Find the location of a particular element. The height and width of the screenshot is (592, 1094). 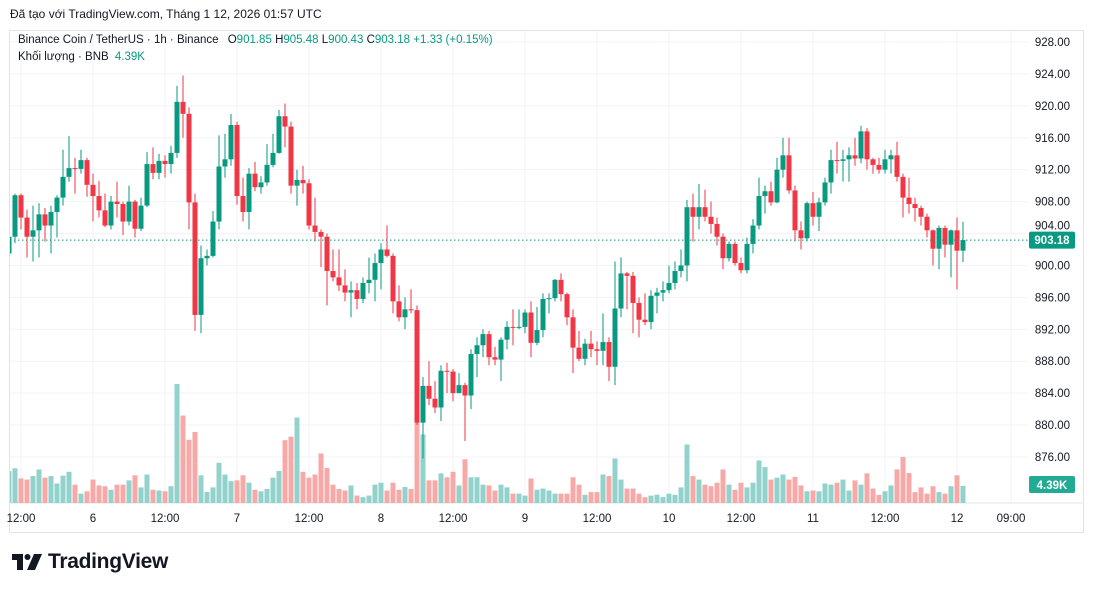

tradingview-logo: TradingView is located at coordinates (90, 562).